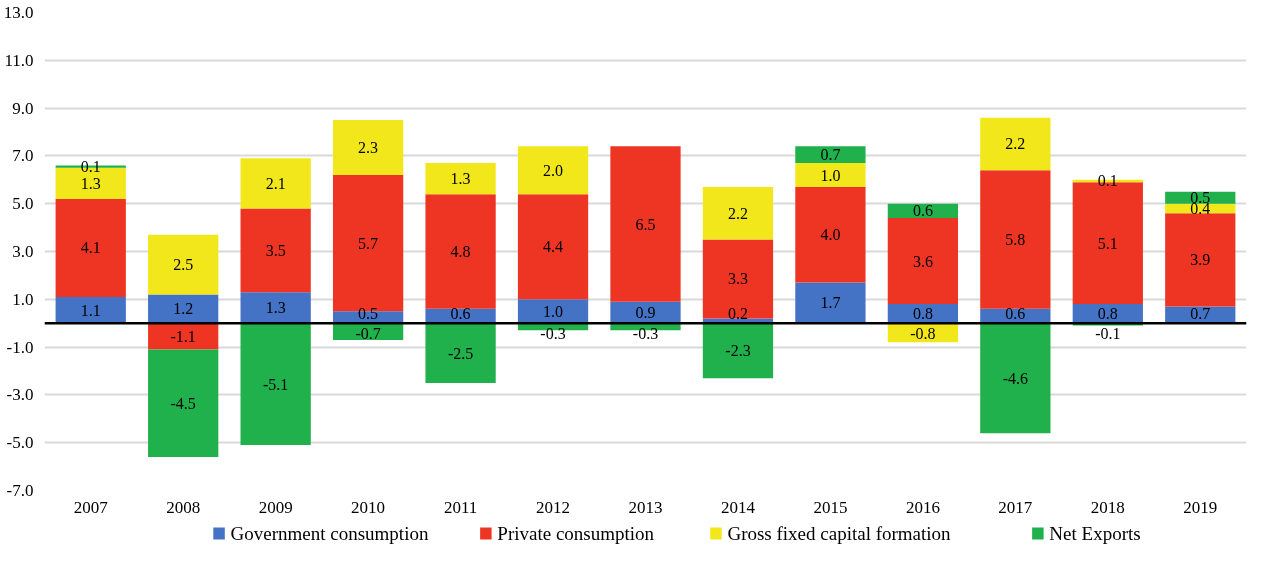 The image size is (1266, 566). I want to click on y-tick-label: 11.0, so click(19, 60).